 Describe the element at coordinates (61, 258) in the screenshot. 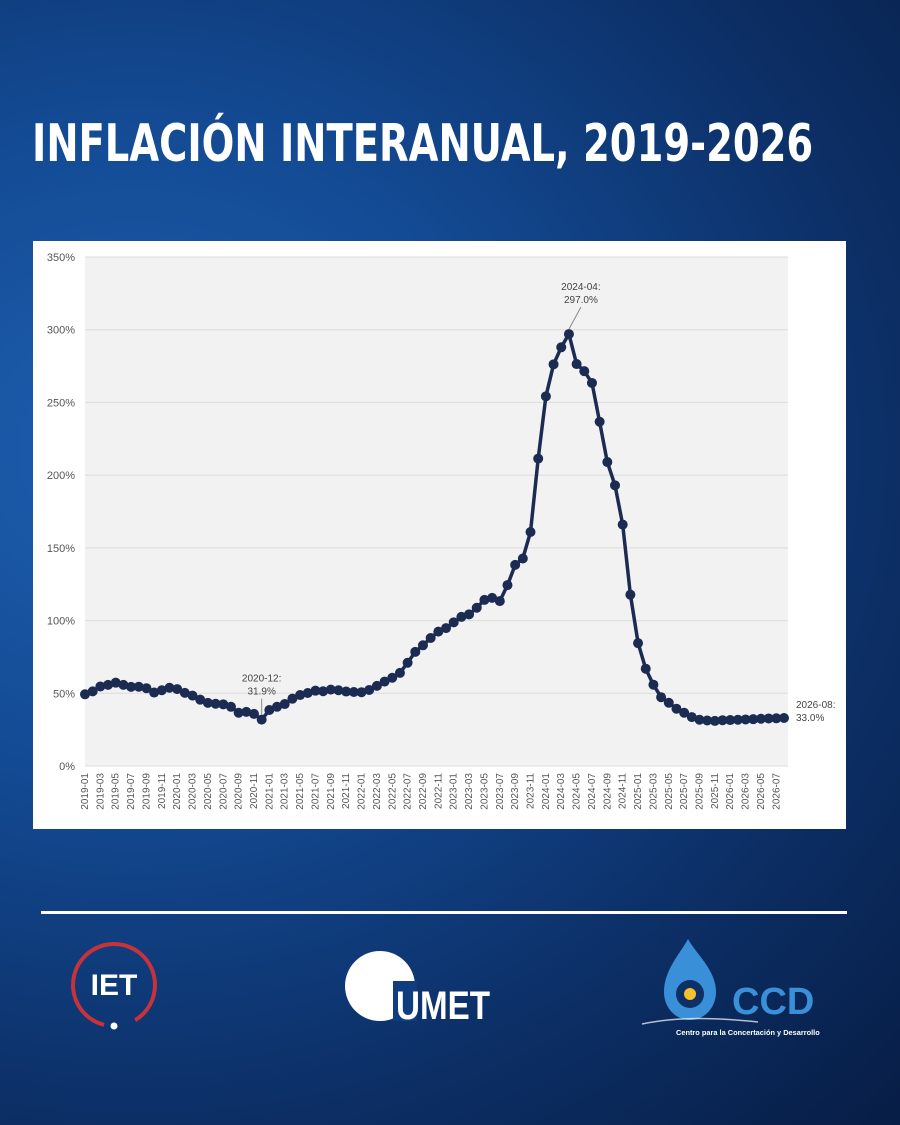

I see `y-tick-label: 350%` at that location.